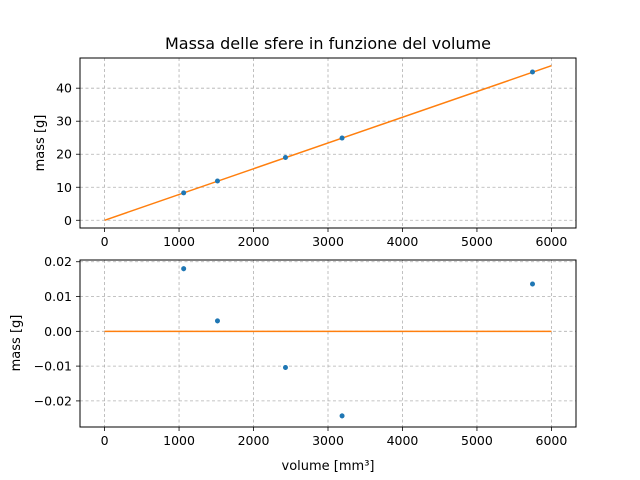  I want to click on bottom-x-axis: 0 1000 2000 3000 4000 5000 6000, so click(334, 437).